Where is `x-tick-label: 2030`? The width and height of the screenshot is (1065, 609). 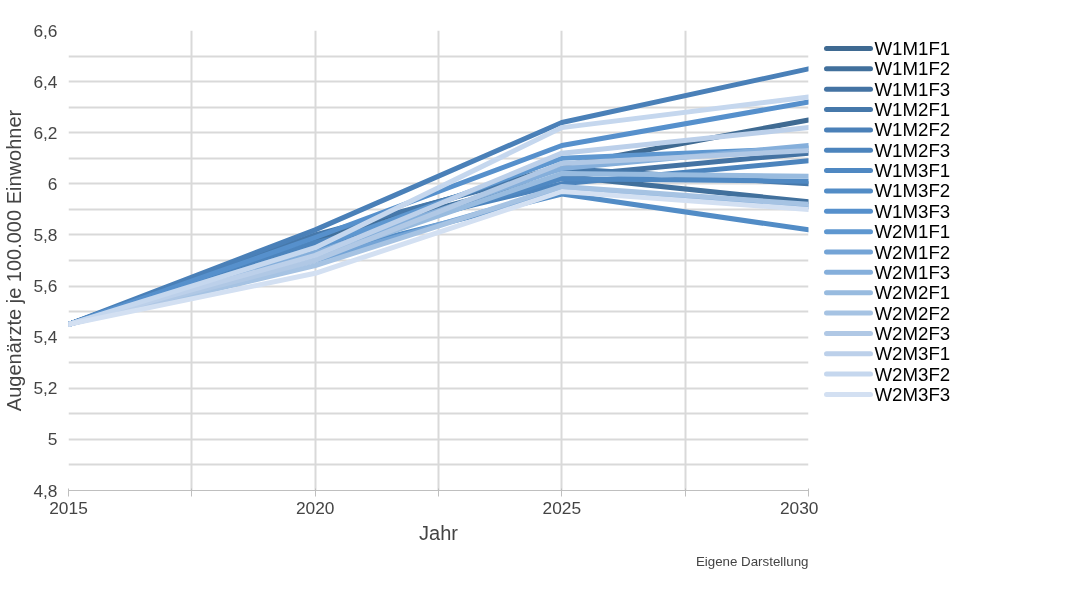
x-tick-label: 2030 is located at coordinates (799, 507).